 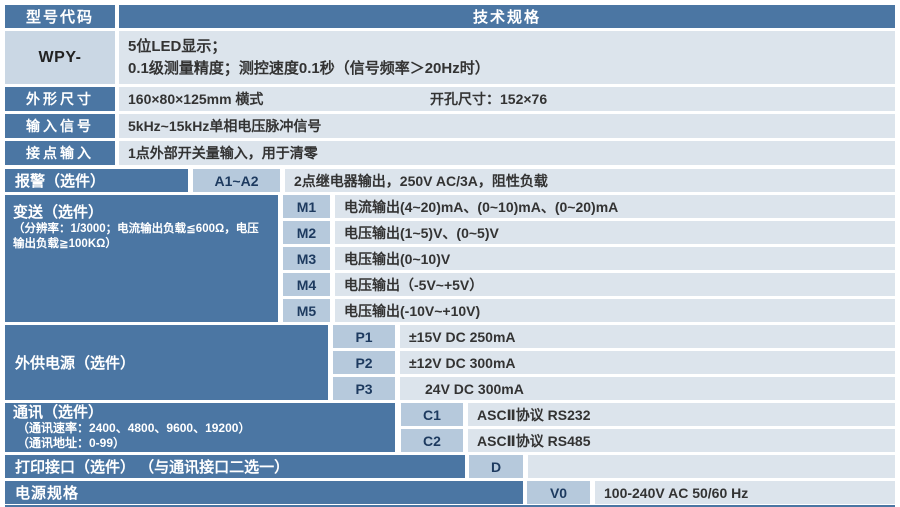 I want to click on model-code-cell: WPY-, so click(x=60, y=57).